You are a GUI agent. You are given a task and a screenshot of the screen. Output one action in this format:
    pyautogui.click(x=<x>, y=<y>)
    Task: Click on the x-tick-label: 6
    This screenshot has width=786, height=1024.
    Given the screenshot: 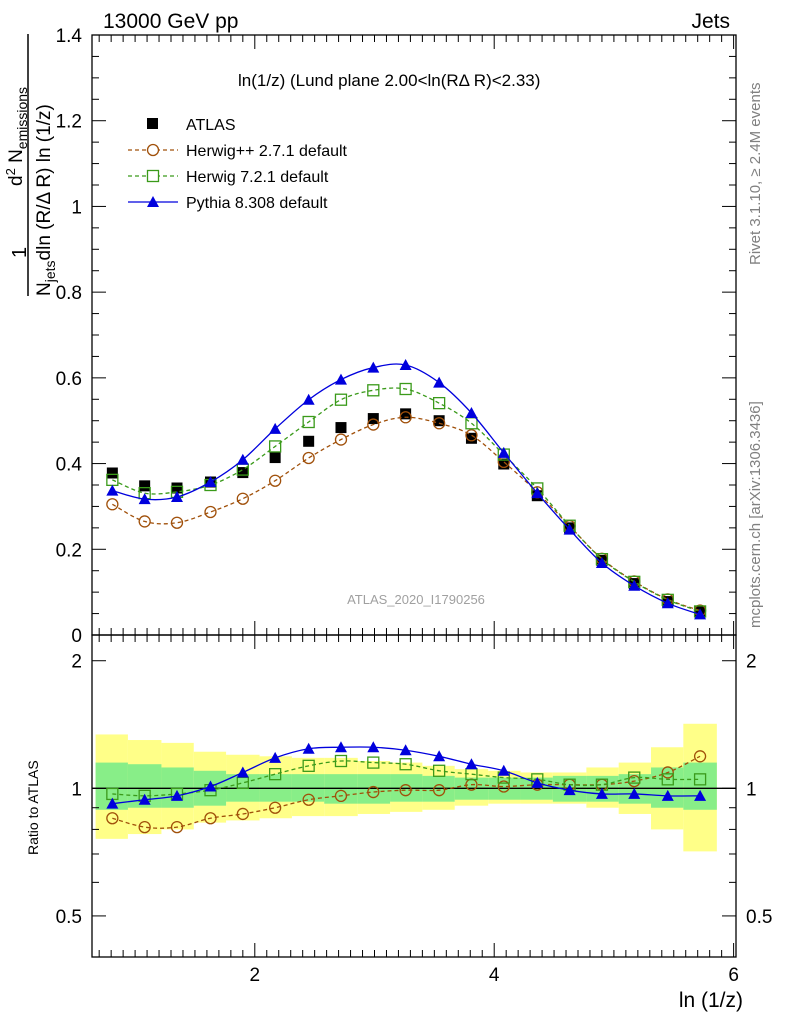 What is the action you would take?
    pyautogui.click(x=733, y=975)
    